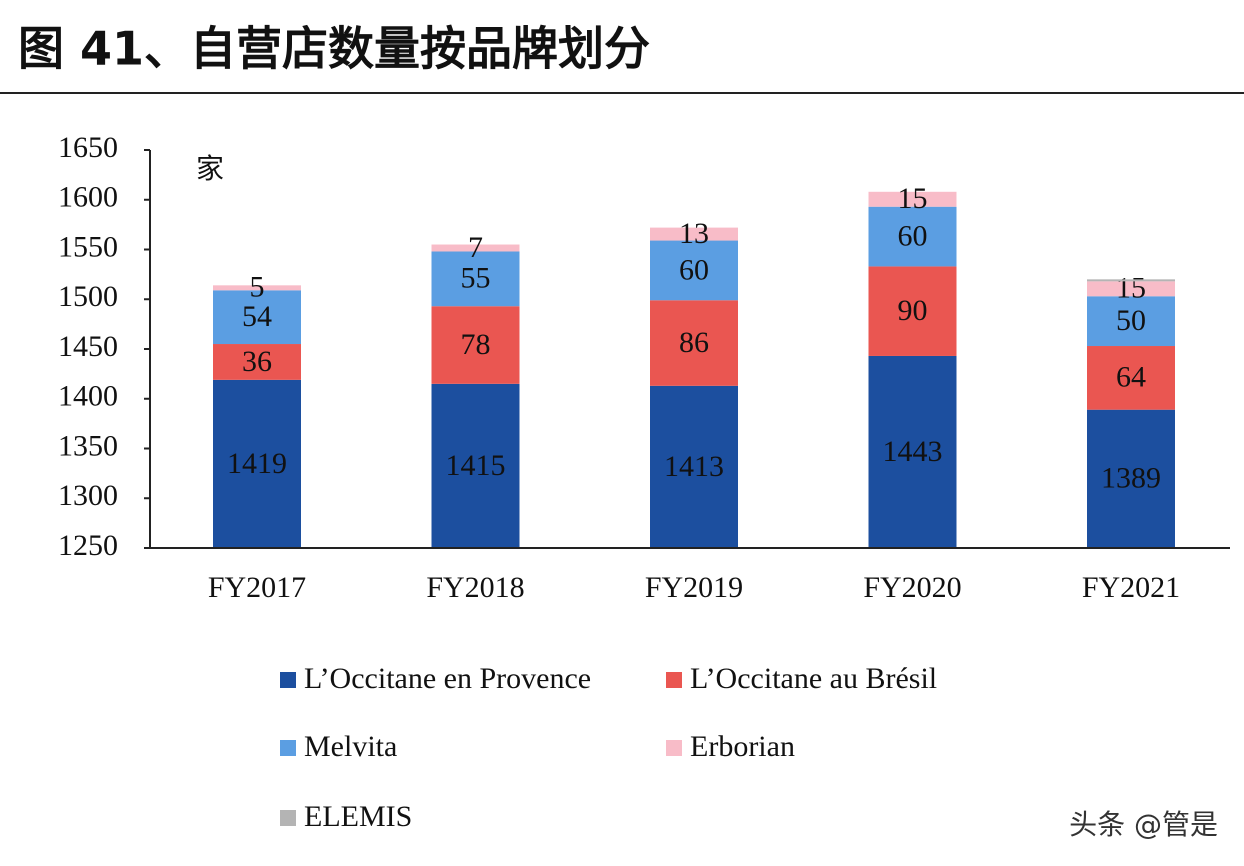 The height and width of the screenshot is (866, 1244). I want to click on data-label: 50, so click(1131, 320).